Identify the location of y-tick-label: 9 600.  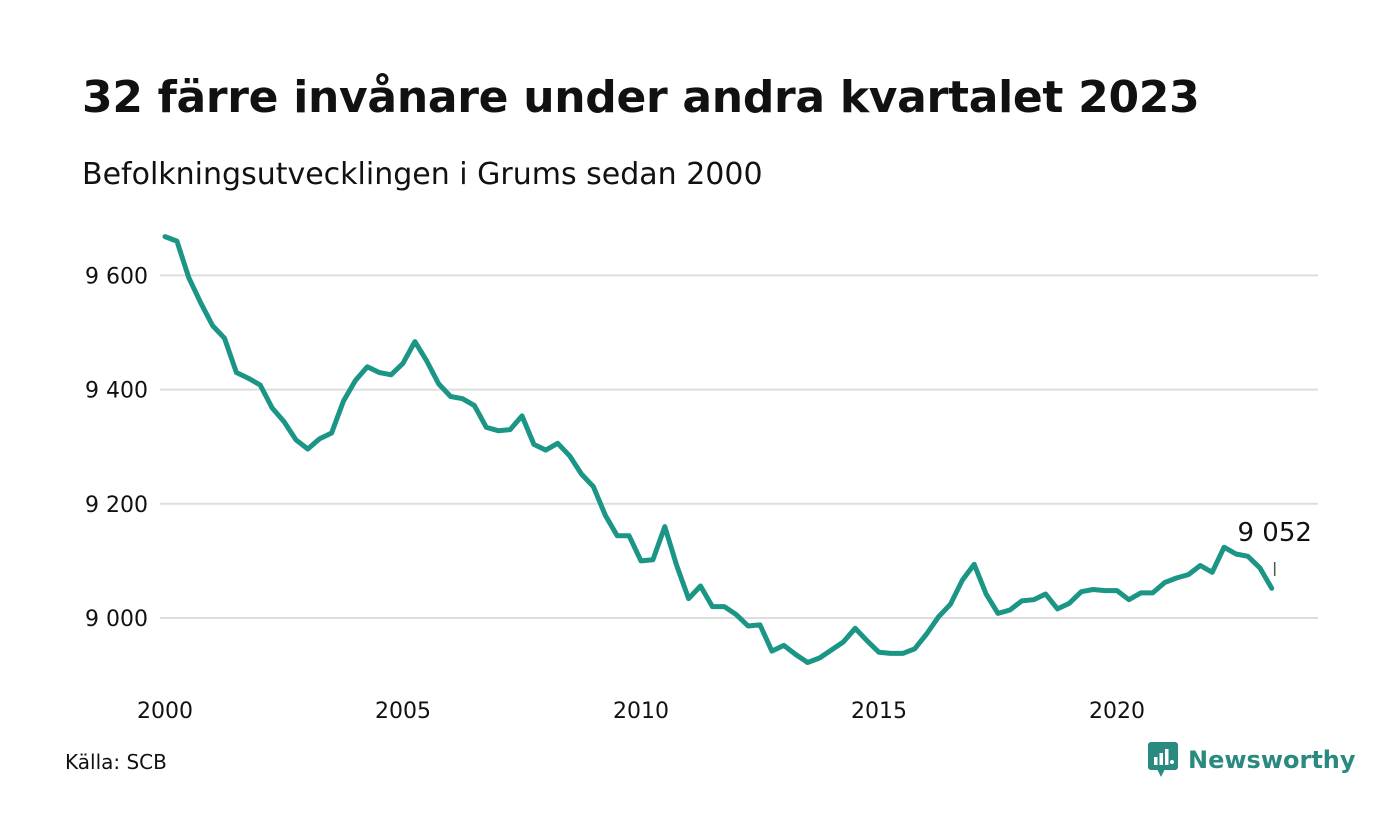
(116, 276).